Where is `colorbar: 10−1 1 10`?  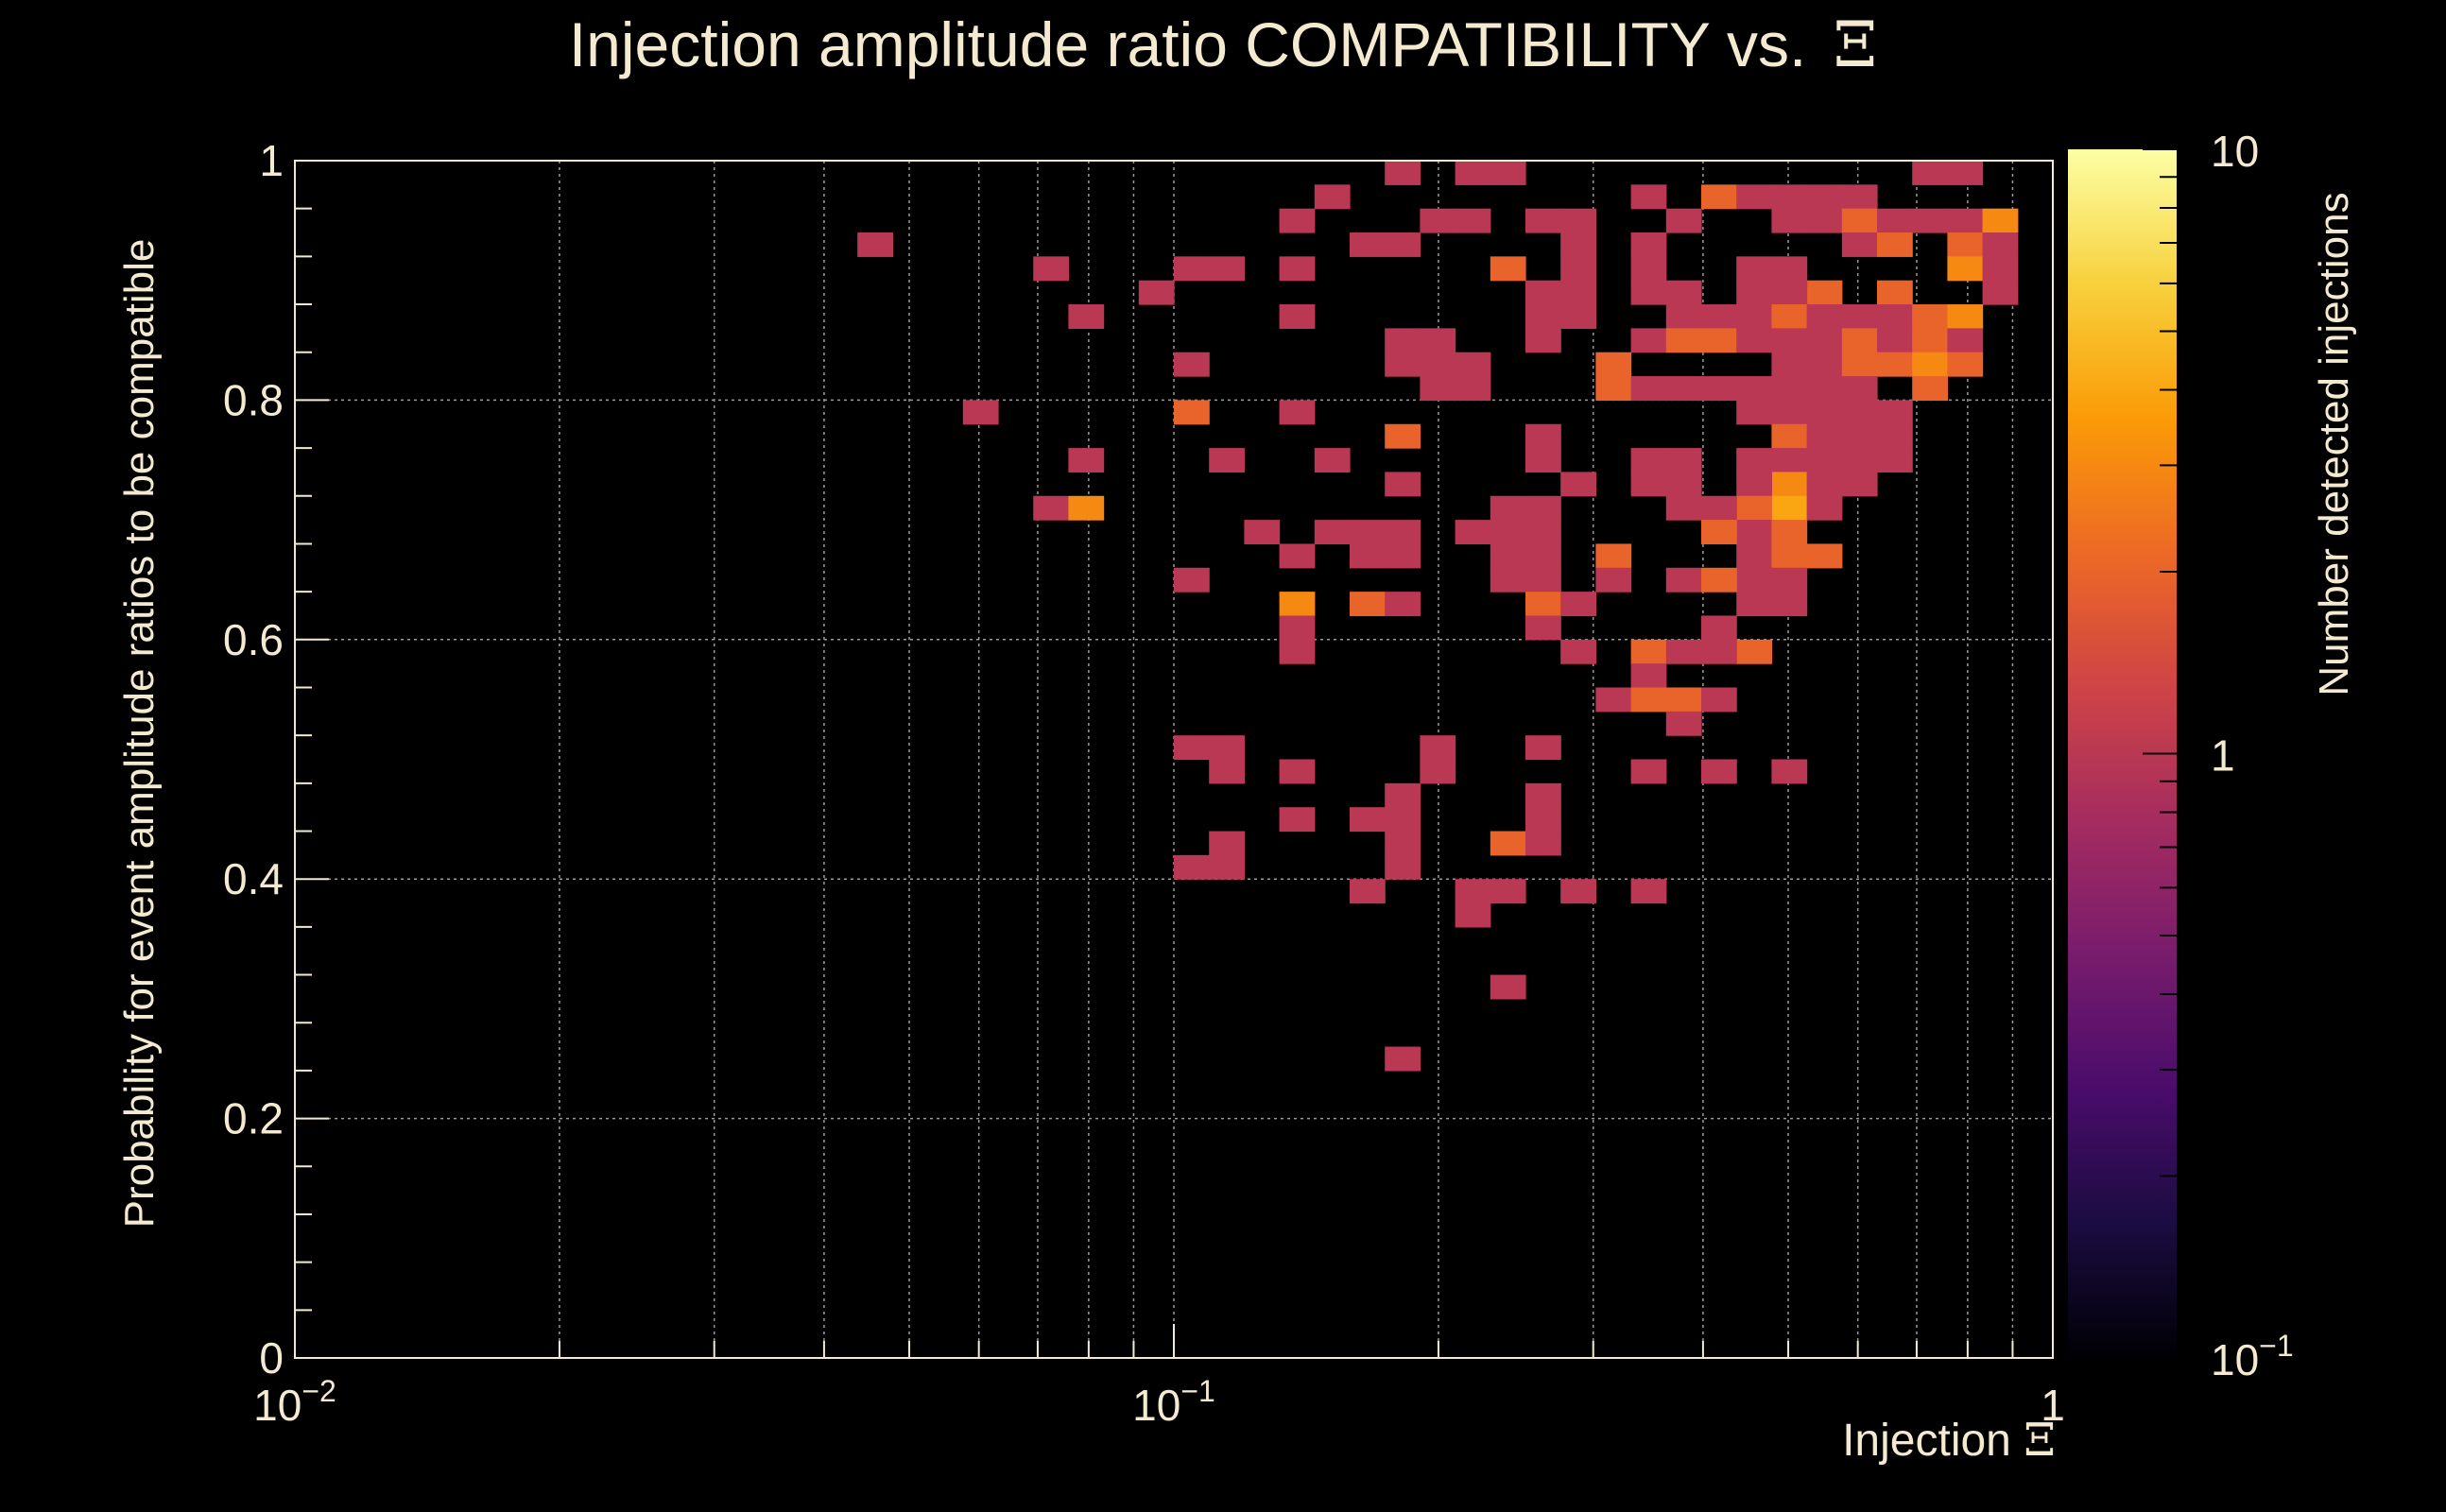
colorbar: 10−1 1 10 is located at coordinates (2181, 755).